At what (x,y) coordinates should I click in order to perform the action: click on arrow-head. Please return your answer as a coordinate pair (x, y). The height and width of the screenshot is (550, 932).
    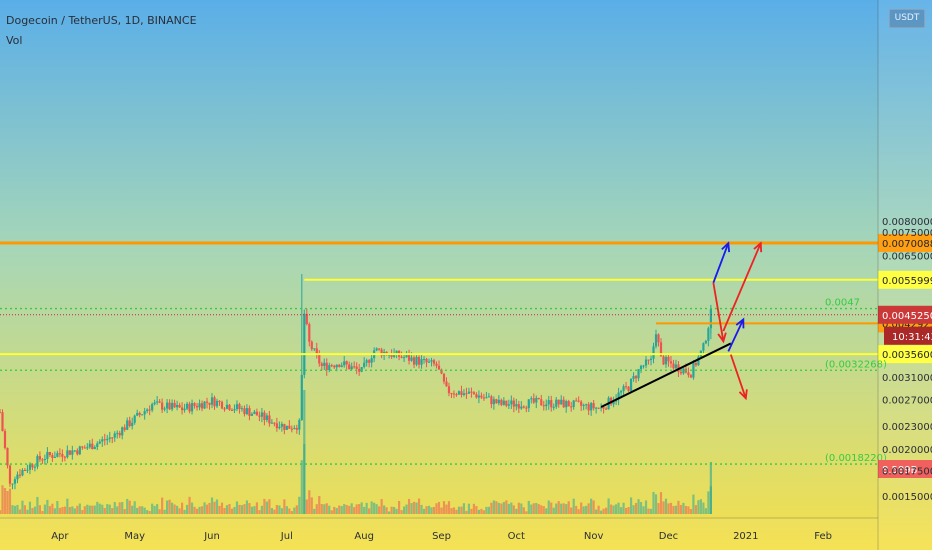
    Looking at the image, I should click on (758, 247).